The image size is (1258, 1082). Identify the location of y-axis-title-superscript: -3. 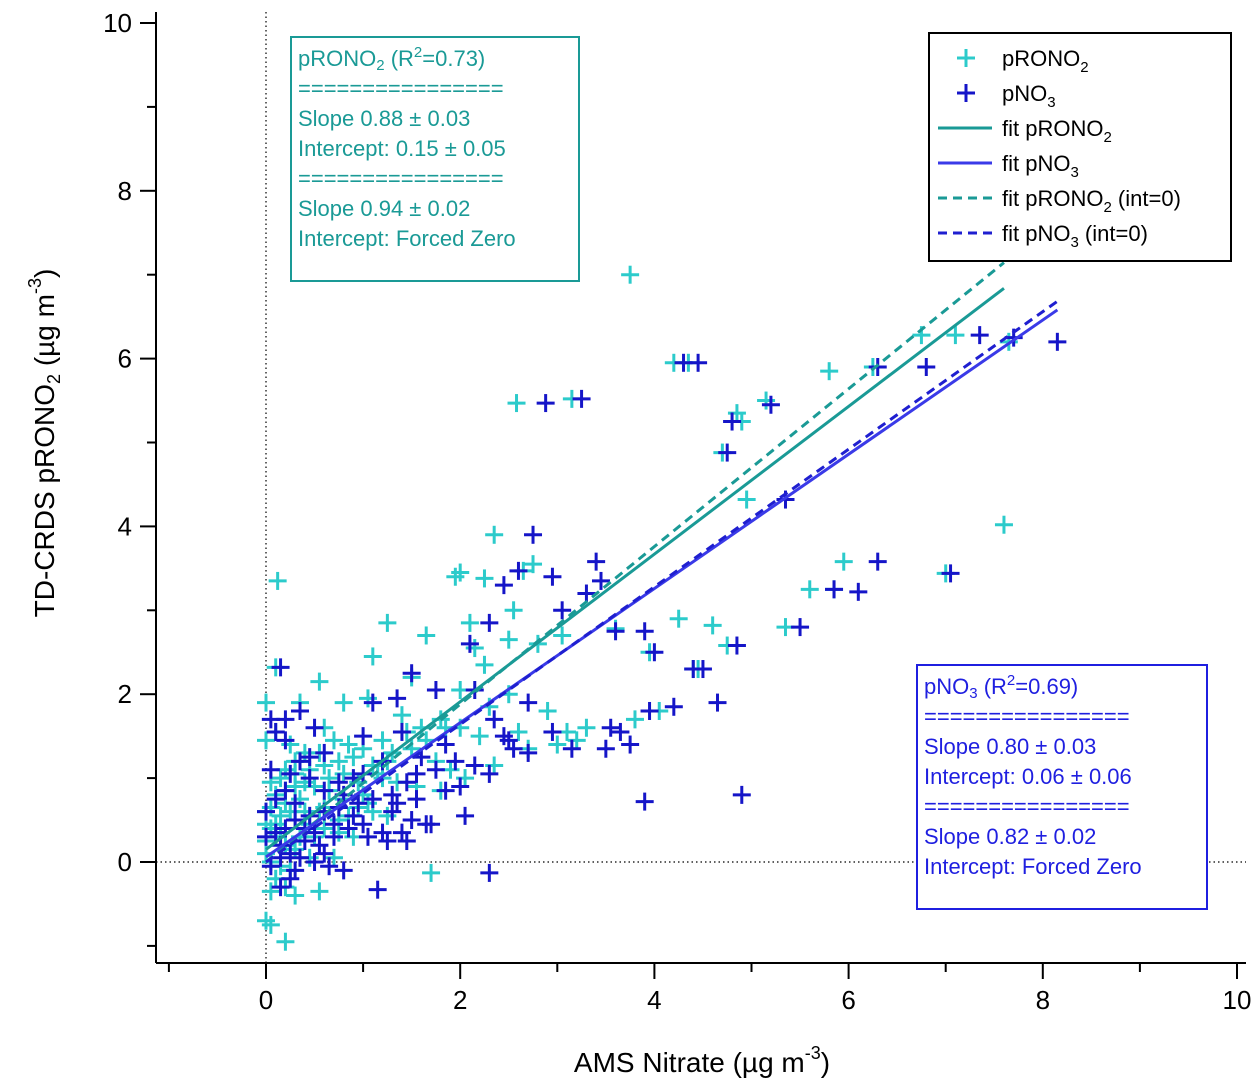
(35, 286).